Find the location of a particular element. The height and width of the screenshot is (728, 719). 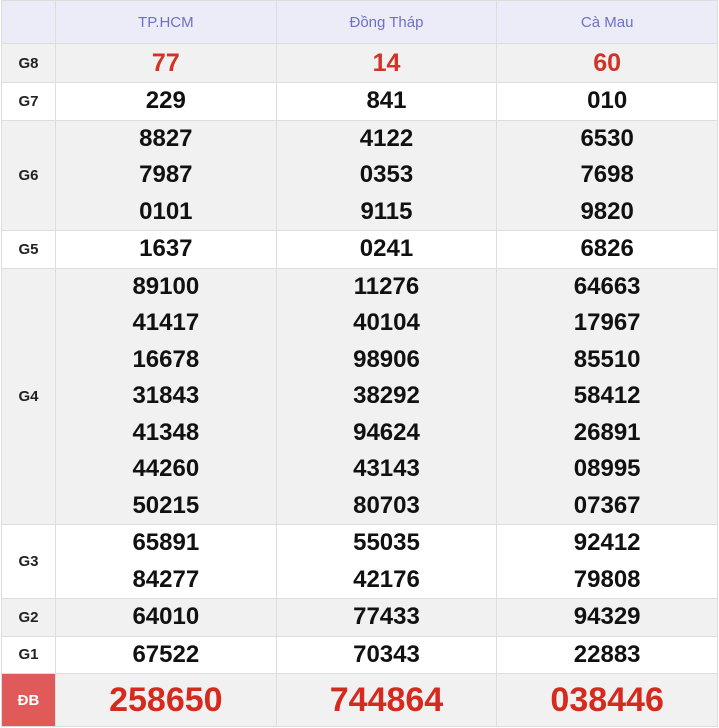

result-cell: 77 is located at coordinates (166, 63).